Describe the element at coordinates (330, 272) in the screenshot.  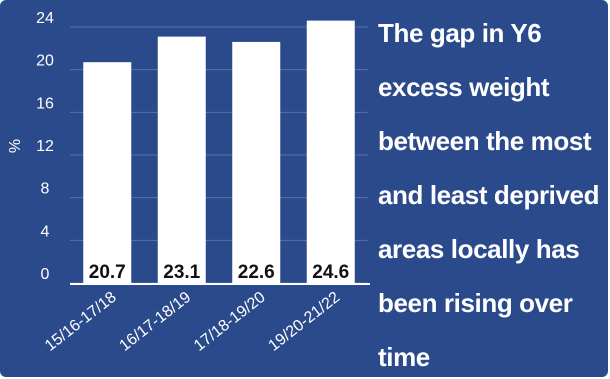
I see `bar-value-label: 24.6` at that location.